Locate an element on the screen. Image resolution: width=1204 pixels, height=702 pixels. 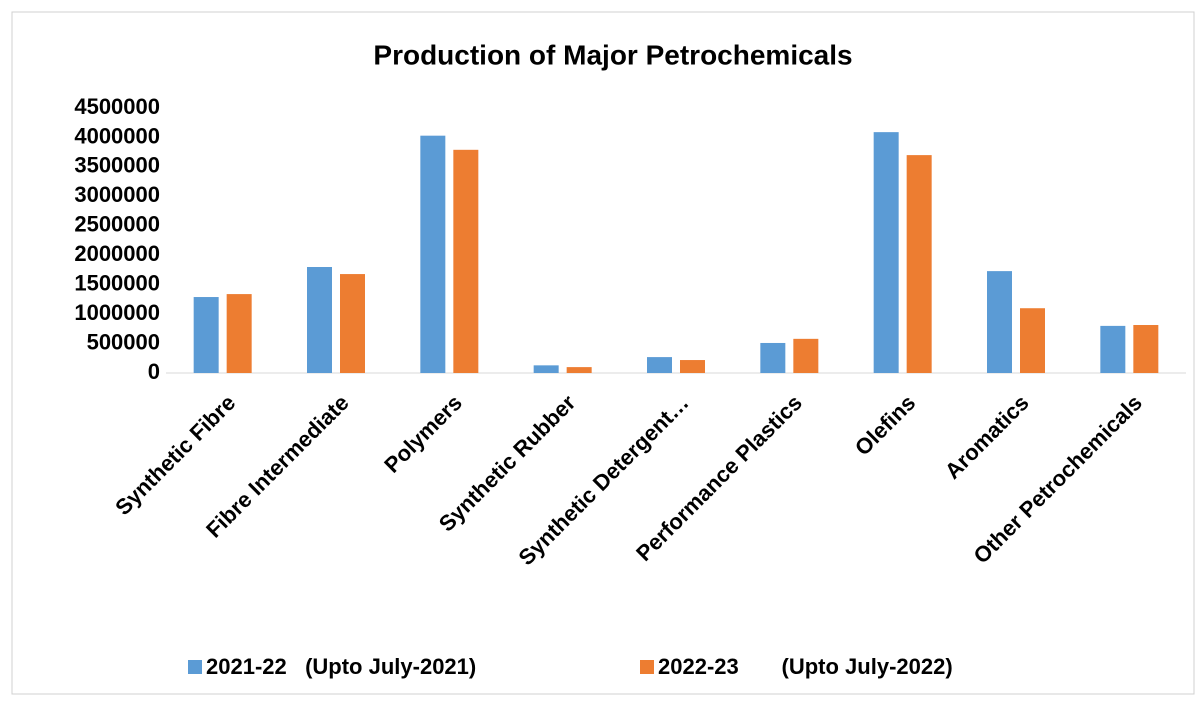
y-tick-label: 2500000 is located at coordinates (117, 224).